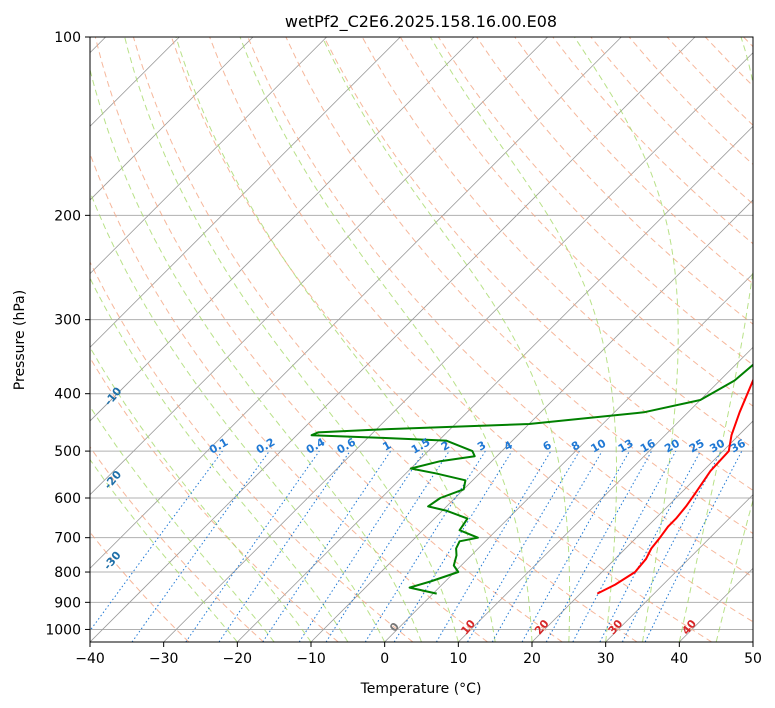  I want to click on x-tick-label: −30, so click(164, 659).